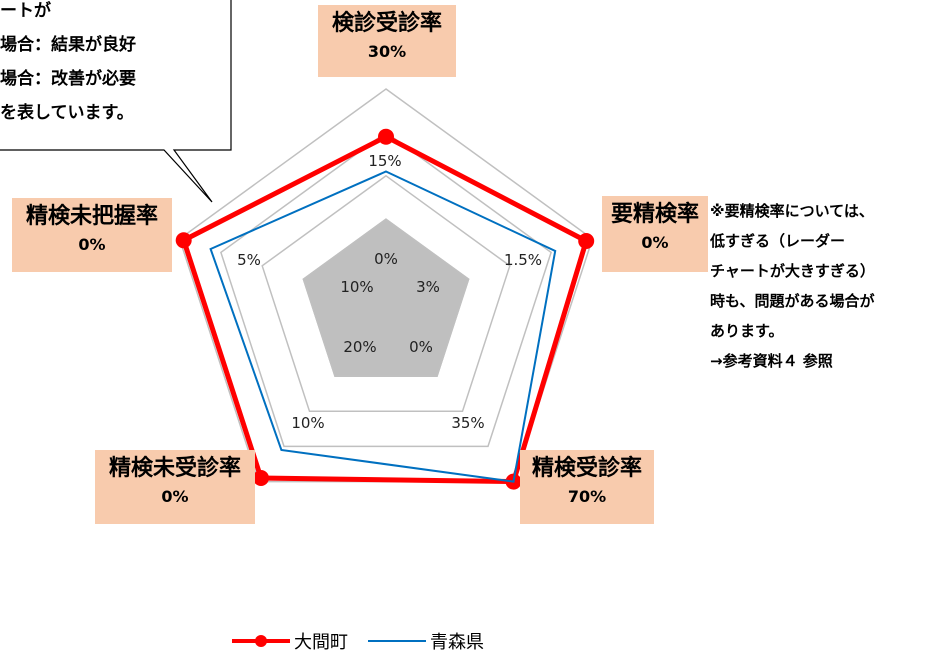 Image resolution: width=943 pixels, height=668 pixels. I want to click on axis-label-recall-rate: 要精検率 0%, so click(655, 234).